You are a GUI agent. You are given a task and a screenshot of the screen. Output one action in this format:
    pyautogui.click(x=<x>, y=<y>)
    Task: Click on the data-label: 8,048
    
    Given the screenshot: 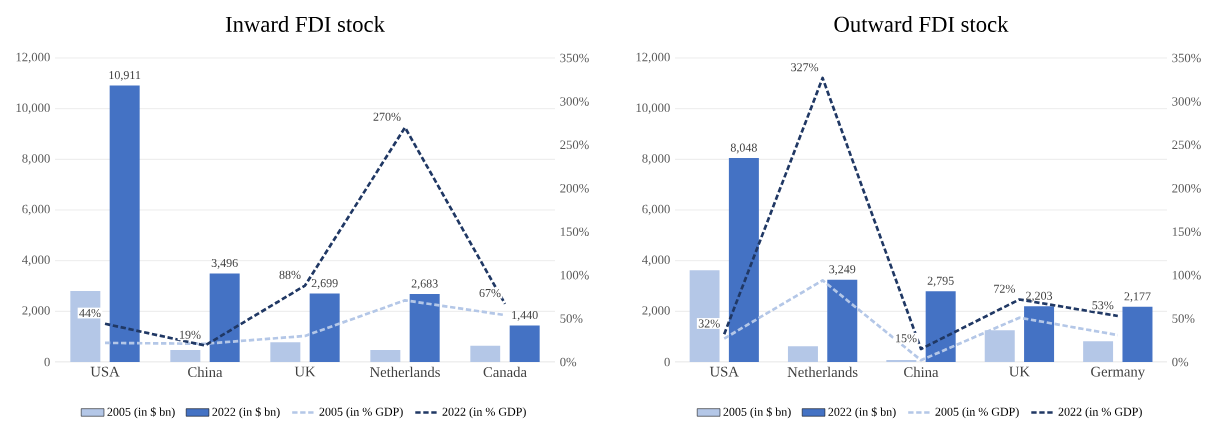 What is the action you would take?
    pyautogui.click(x=743, y=148)
    